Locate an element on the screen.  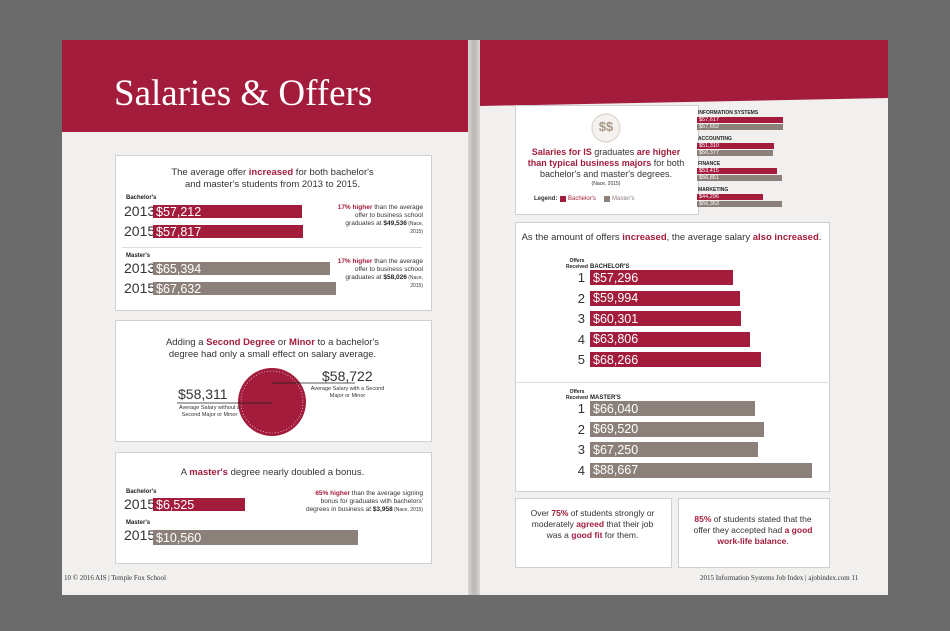
text: Minor is located at coordinates (302, 342).